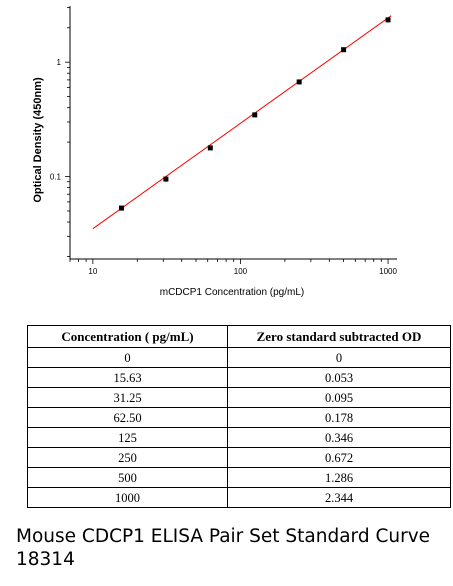 The image size is (453, 586). I want to click on cell-concentration: 15.63, so click(127, 377).